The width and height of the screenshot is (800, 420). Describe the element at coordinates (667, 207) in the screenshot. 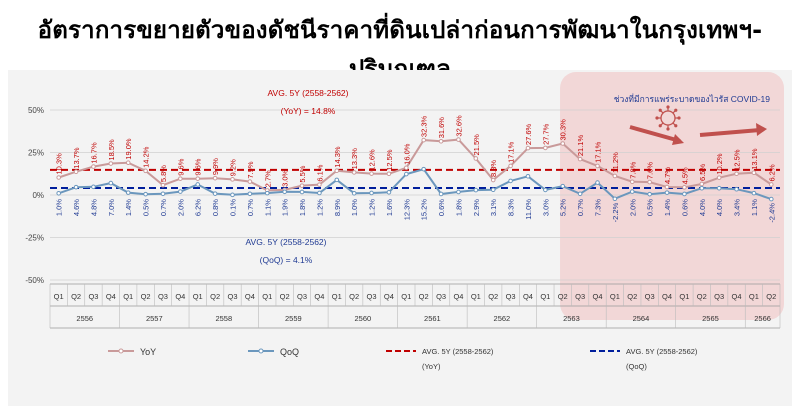

I see `qoq-data-label: 1.4%` at that location.